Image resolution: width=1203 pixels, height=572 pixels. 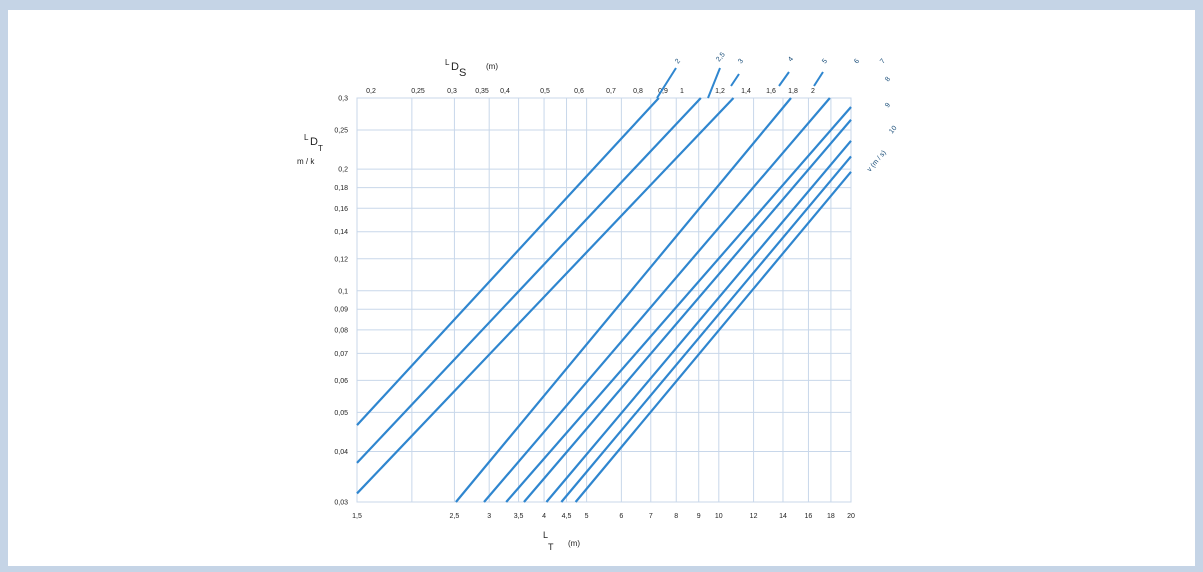 What do you see at coordinates (754, 516) in the screenshot?
I see `x-tick-label: 12` at bounding box center [754, 516].